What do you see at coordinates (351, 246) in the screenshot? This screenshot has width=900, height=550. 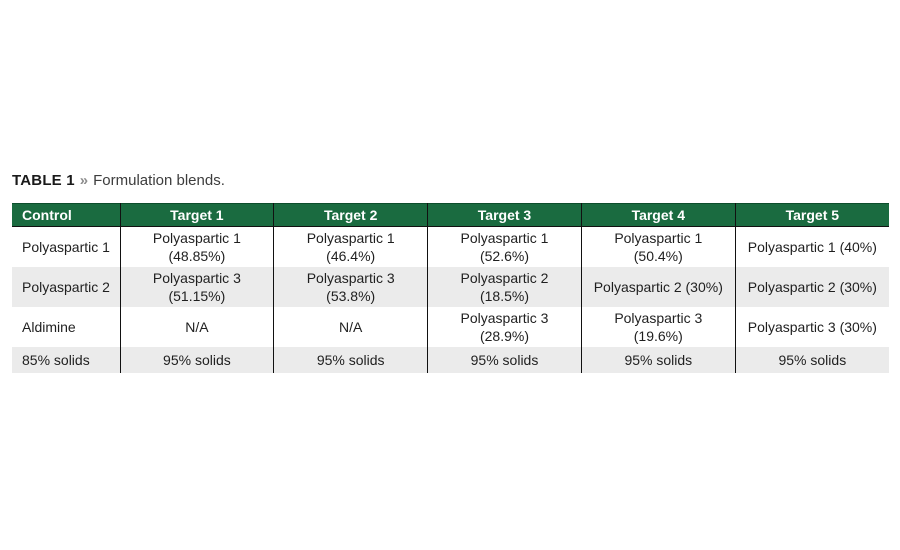 I see `table-cell: Polyaspartic 1 (46.4%)` at bounding box center [351, 246].